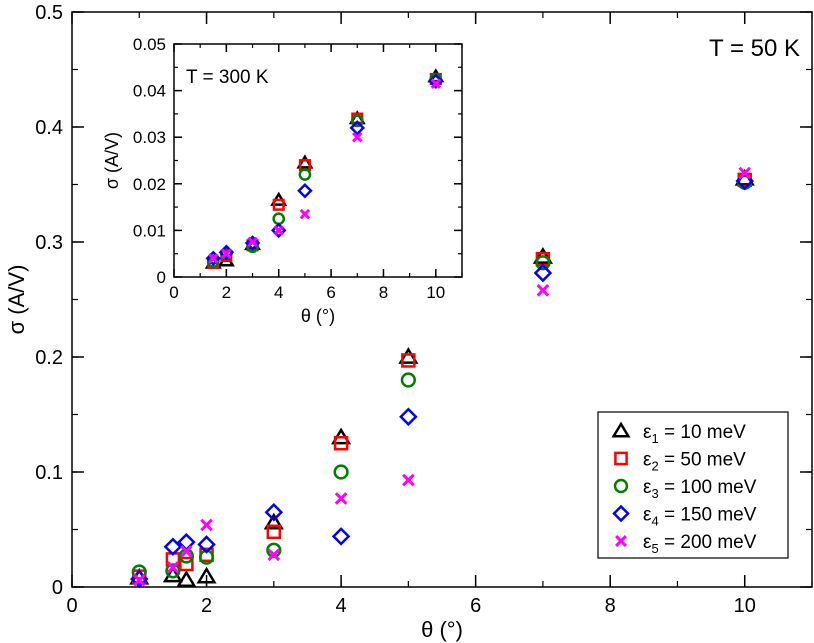  Describe the element at coordinates (149, 44) in the screenshot. I see `y-tick-label: 0.05` at that location.